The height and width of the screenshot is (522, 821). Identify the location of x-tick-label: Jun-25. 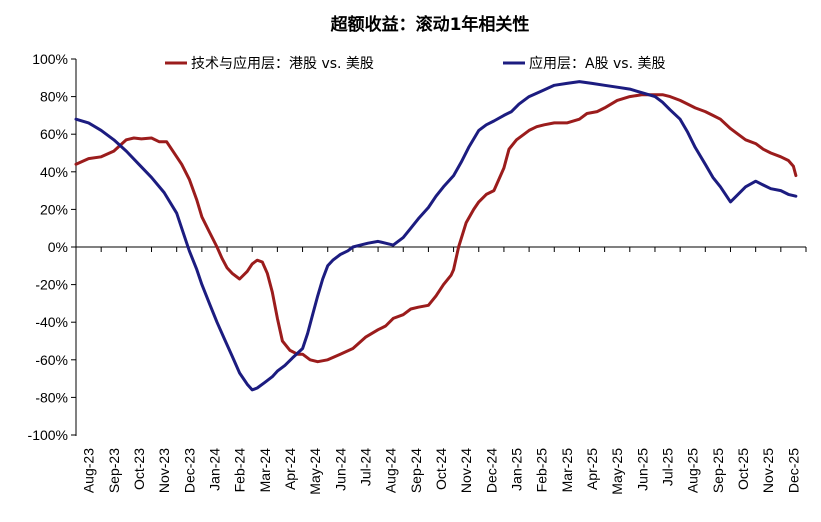
(642, 469).